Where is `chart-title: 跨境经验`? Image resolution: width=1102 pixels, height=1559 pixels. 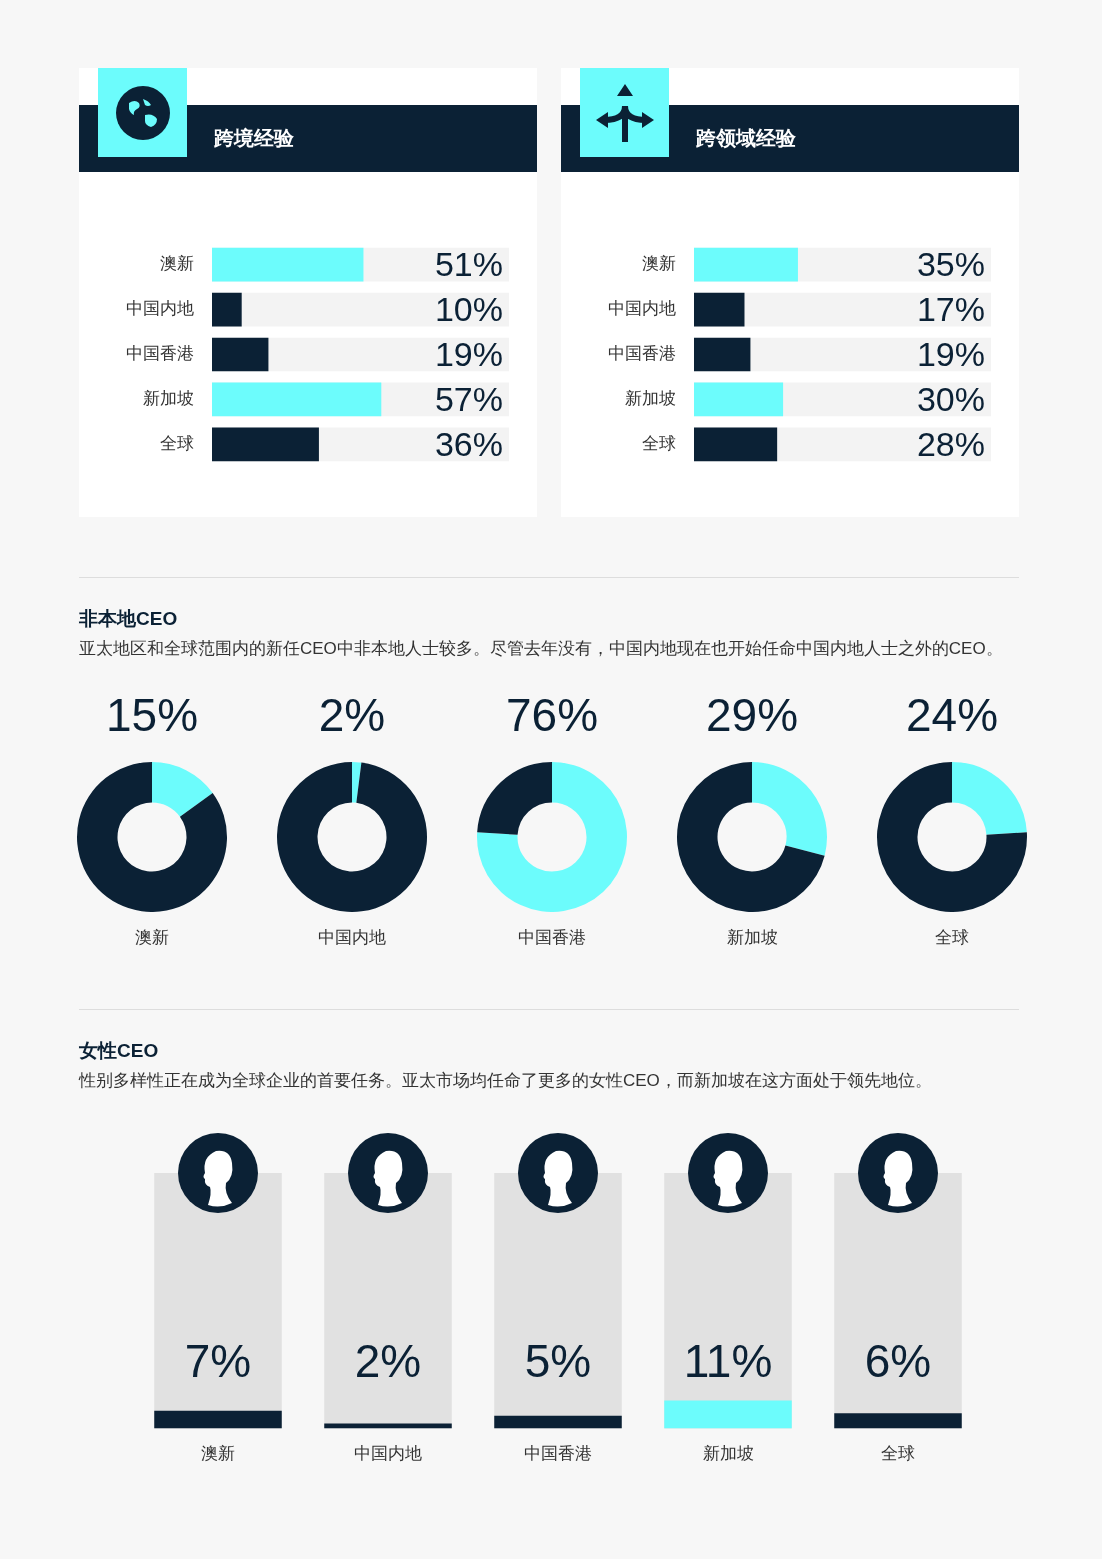
chart-title: 跨境经验 is located at coordinates (254, 138).